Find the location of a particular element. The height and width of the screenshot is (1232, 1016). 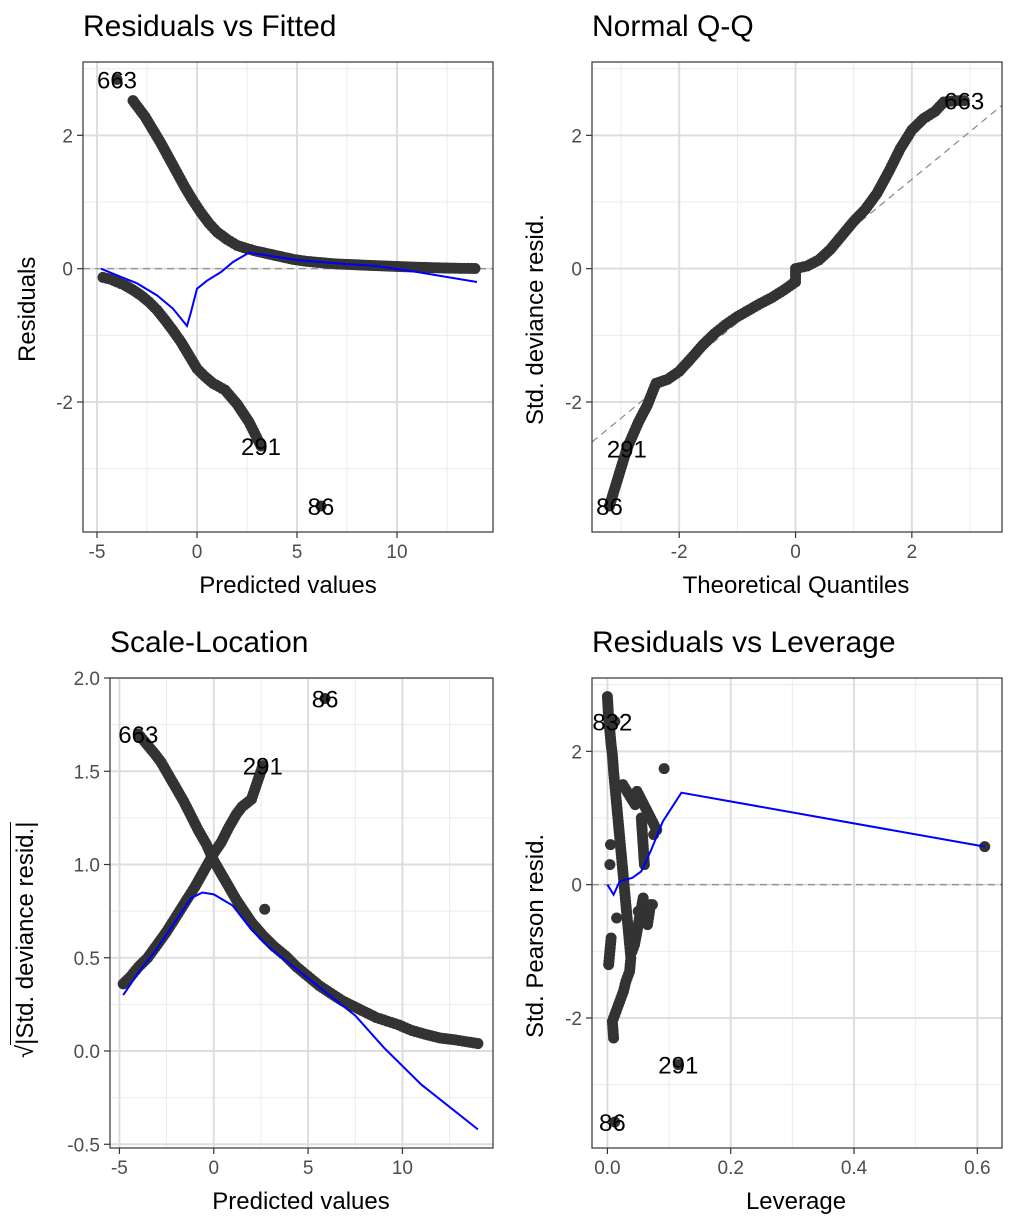

point-label: 832 is located at coordinates (612, 722).